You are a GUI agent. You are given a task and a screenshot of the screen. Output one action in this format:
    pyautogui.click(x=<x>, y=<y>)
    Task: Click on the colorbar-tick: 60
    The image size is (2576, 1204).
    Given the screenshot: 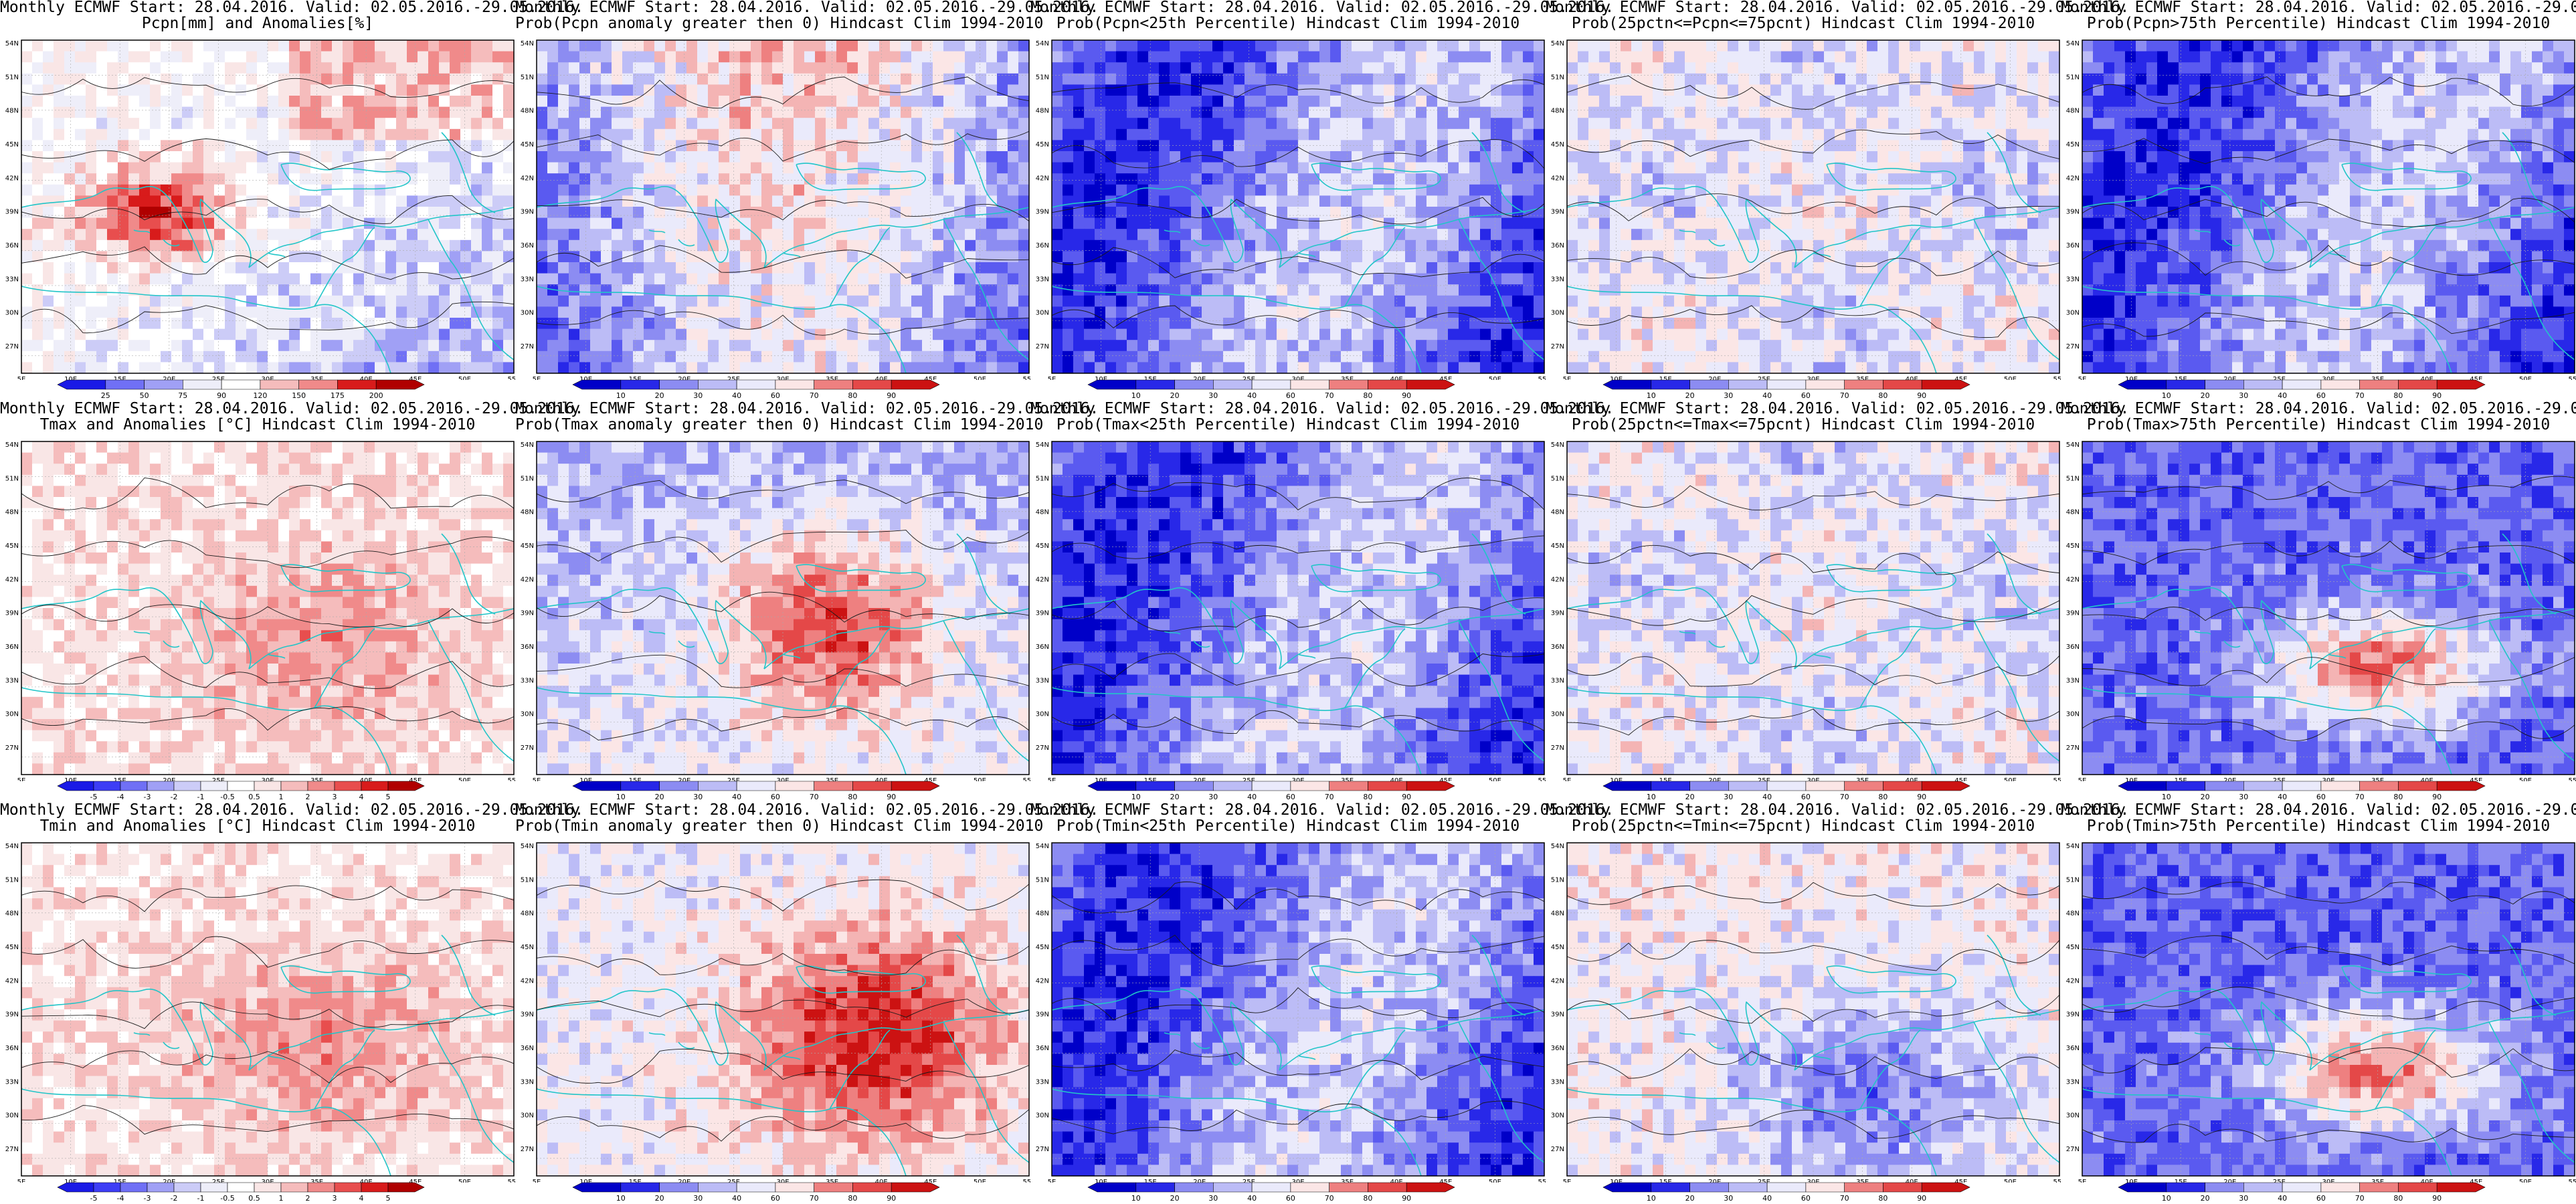 What is the action you would take?
    pyautogui.click(x=1806, y=797)
    